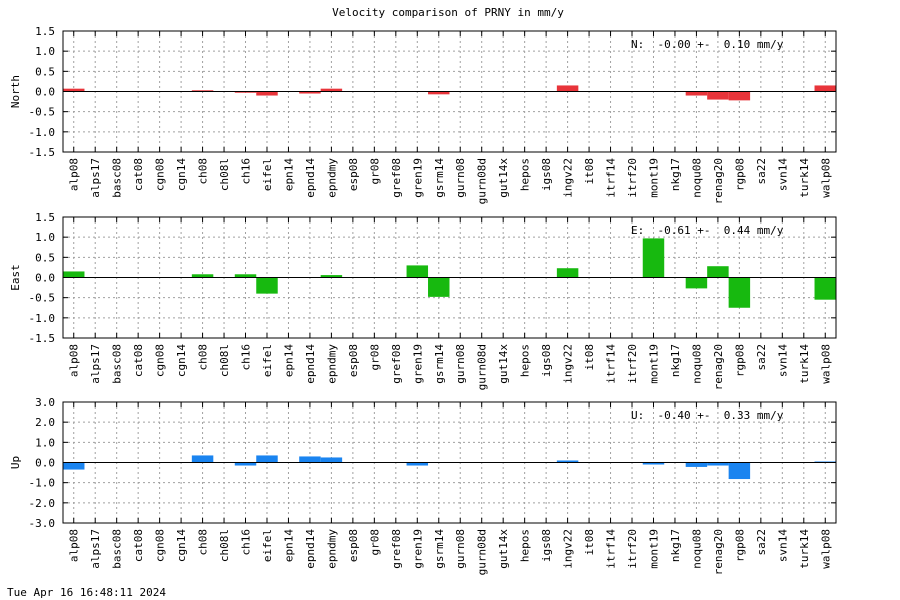 The height and width of the screenshot is (600, 900). Describe the element at coordinates (707, 44) in the screenshot. I see `stats-annotation: N: -0.00 +- 0.10 mm/y` at that location.